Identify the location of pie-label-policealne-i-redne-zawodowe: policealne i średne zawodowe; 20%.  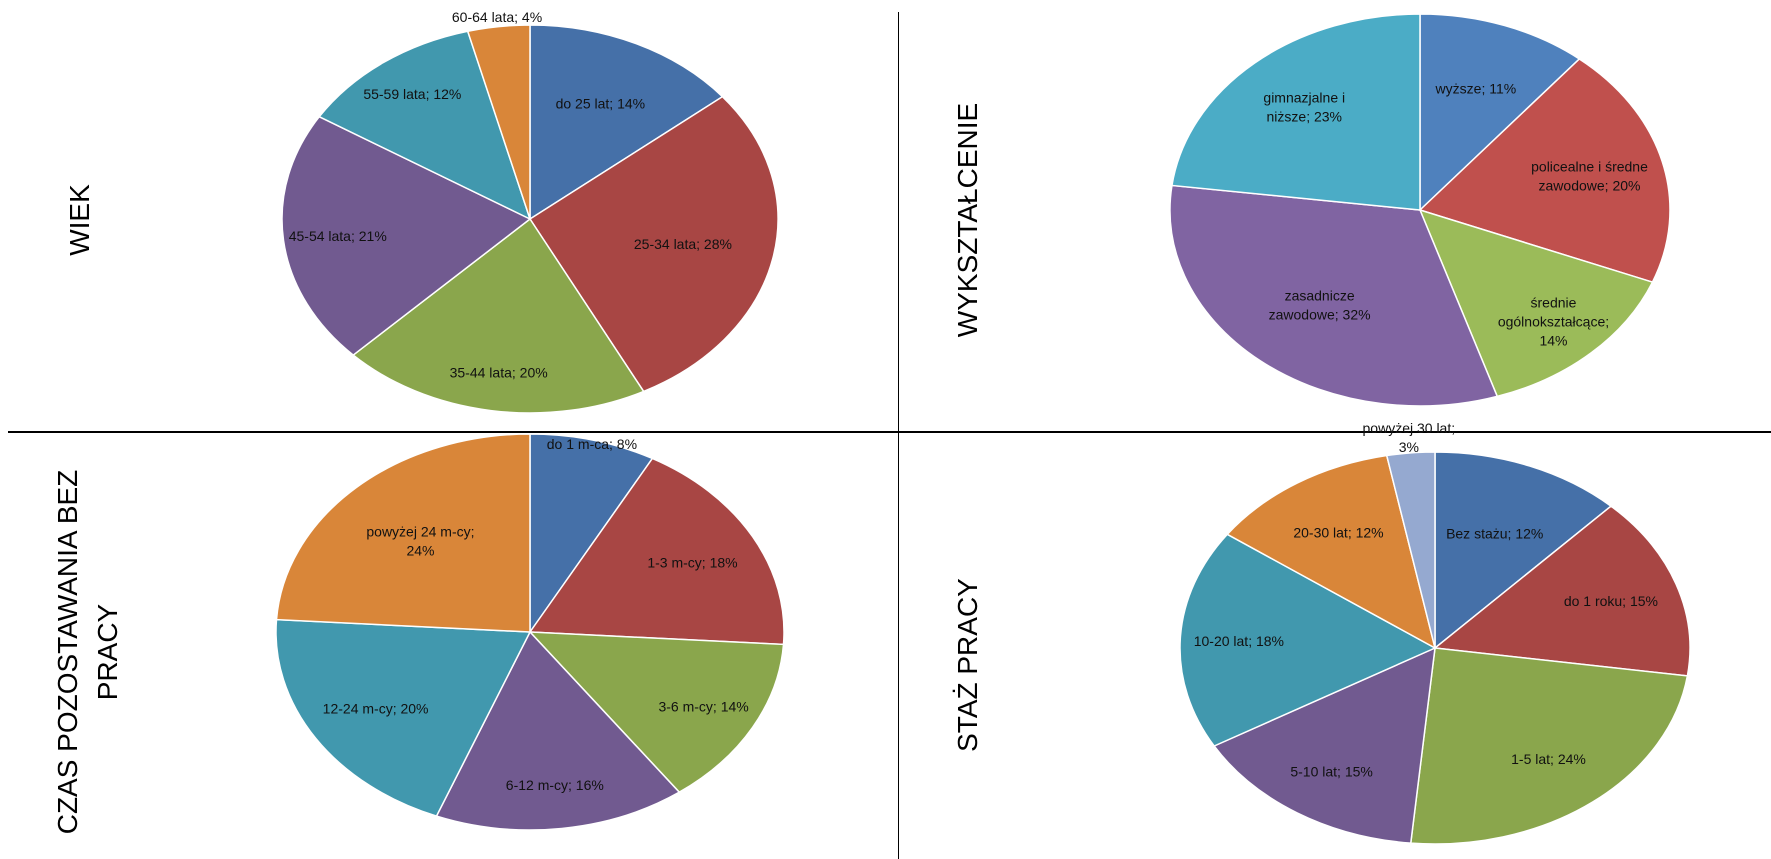
(1589, 175).